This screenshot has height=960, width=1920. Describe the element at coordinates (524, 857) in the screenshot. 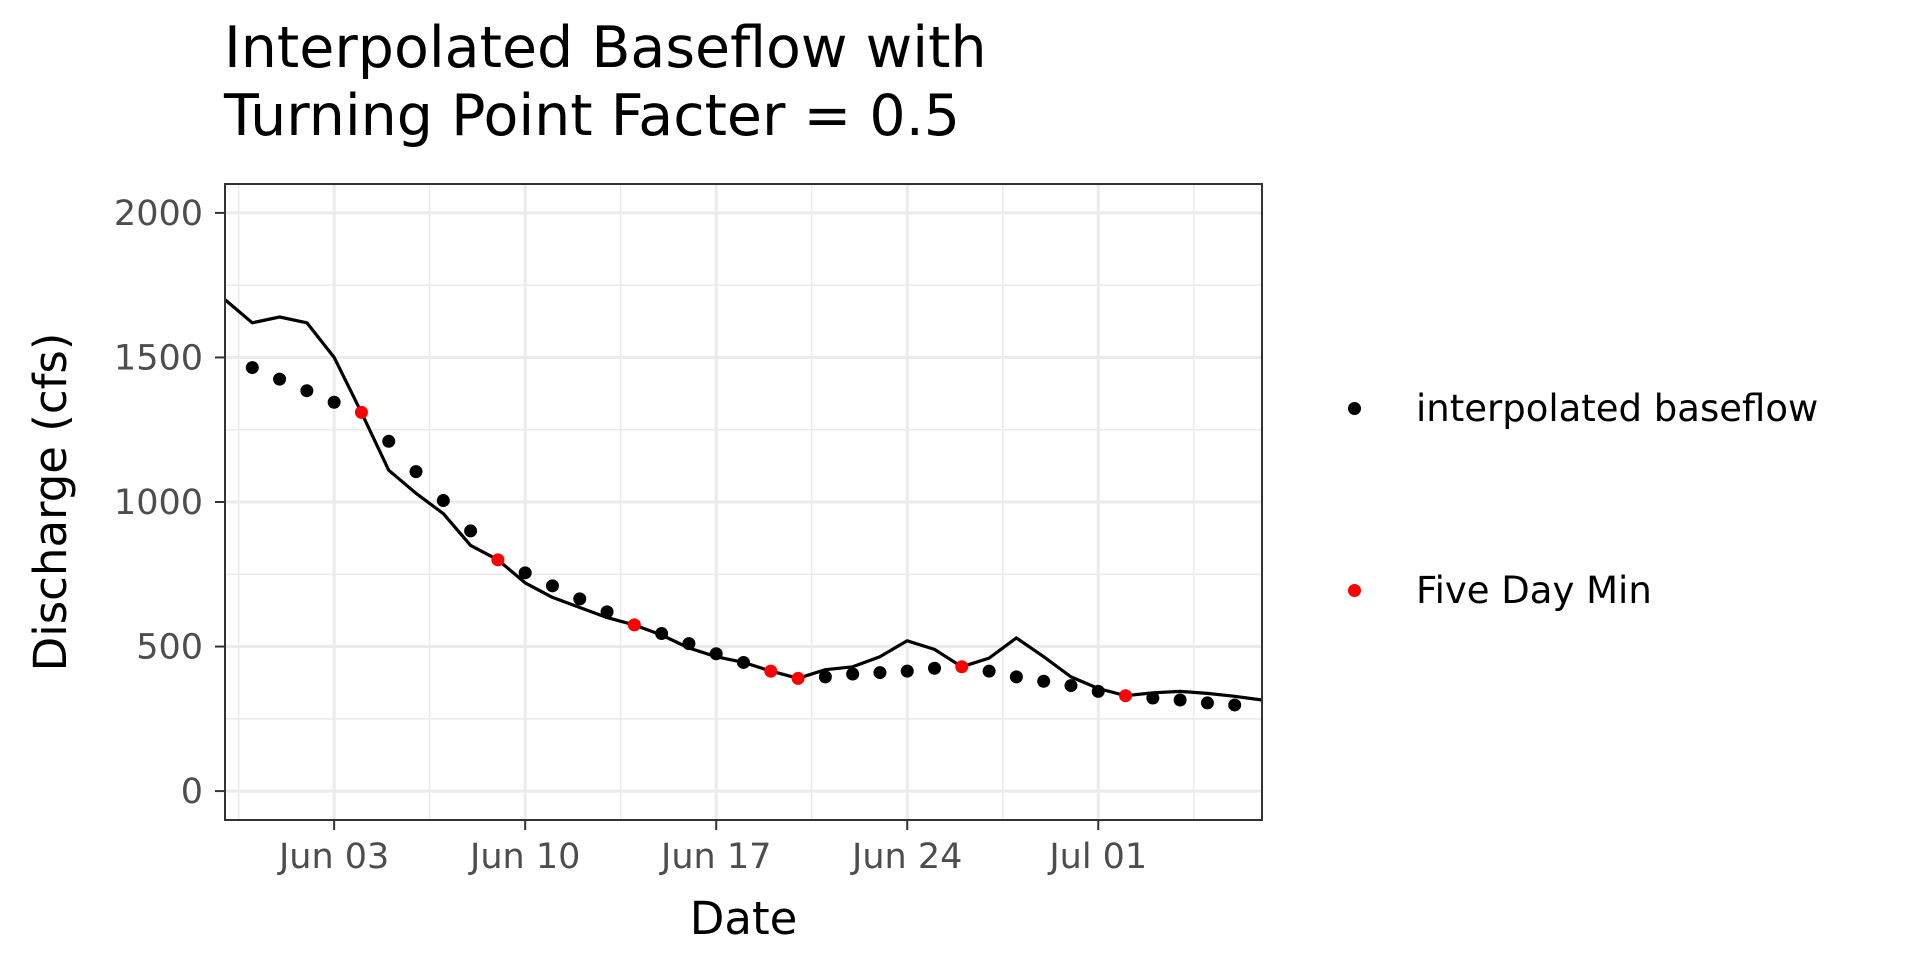

I see `x-tick-label: Jun 10` at that location.